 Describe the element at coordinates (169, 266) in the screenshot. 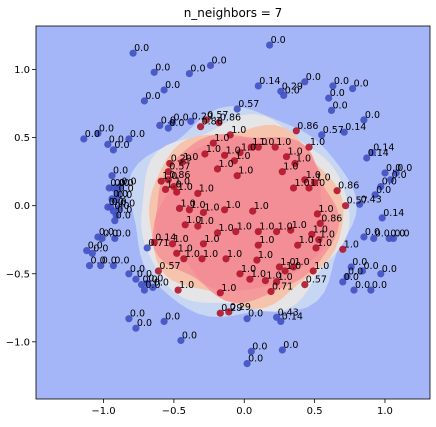

I see `point-label-153: 0.57` at that location.